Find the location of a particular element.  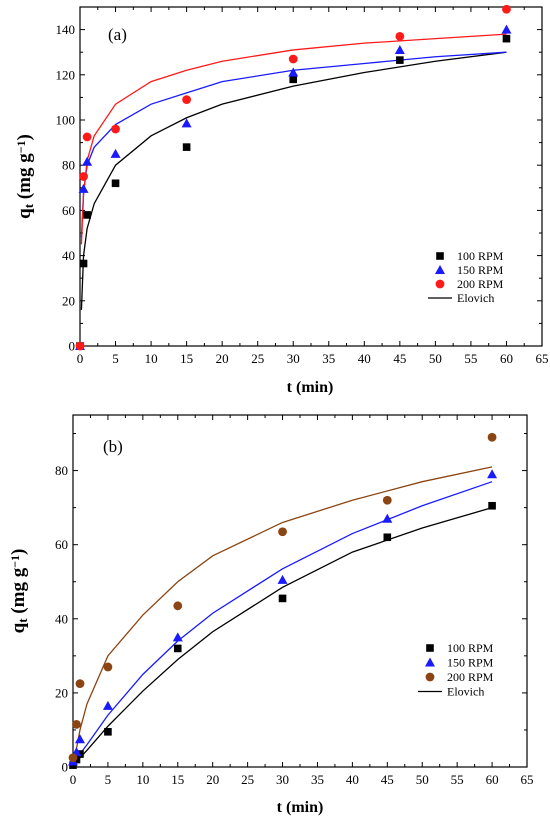

legend-marker-circle is located at coordinates (440, 284).